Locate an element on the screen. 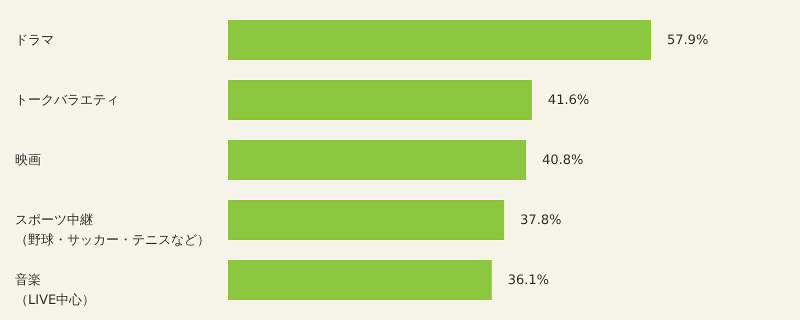 The image size is (800, 320). y-tick-label: ドラマ is located at coordinates (34, 40).